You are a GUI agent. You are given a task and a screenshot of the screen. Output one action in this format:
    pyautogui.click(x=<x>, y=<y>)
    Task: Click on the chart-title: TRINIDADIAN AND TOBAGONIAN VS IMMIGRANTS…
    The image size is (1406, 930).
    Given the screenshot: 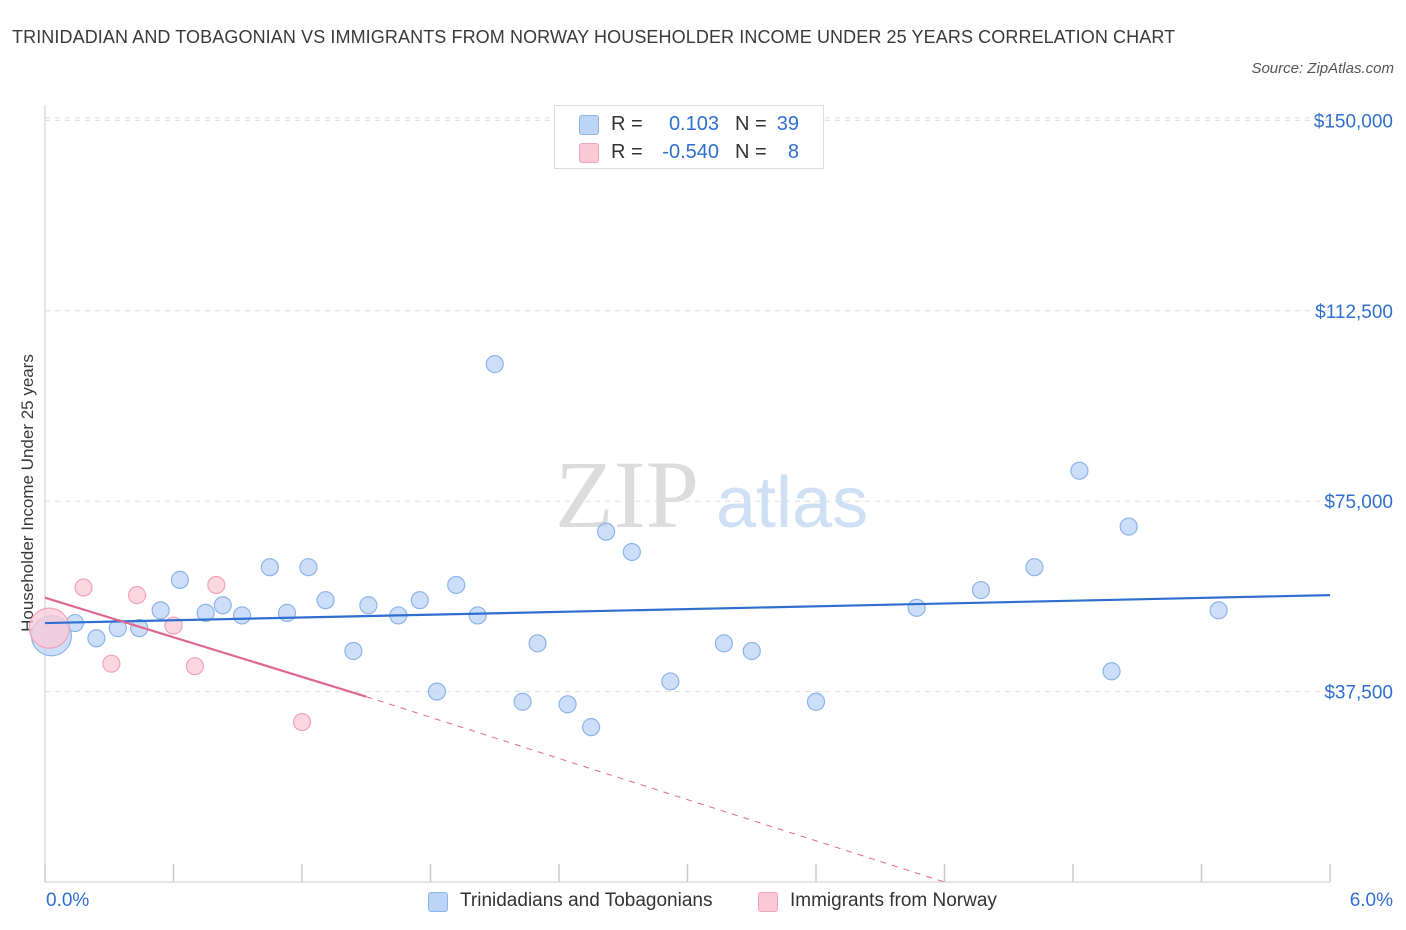 What is the action you would take?
    pyautogui.click(x=594, y=37)
    